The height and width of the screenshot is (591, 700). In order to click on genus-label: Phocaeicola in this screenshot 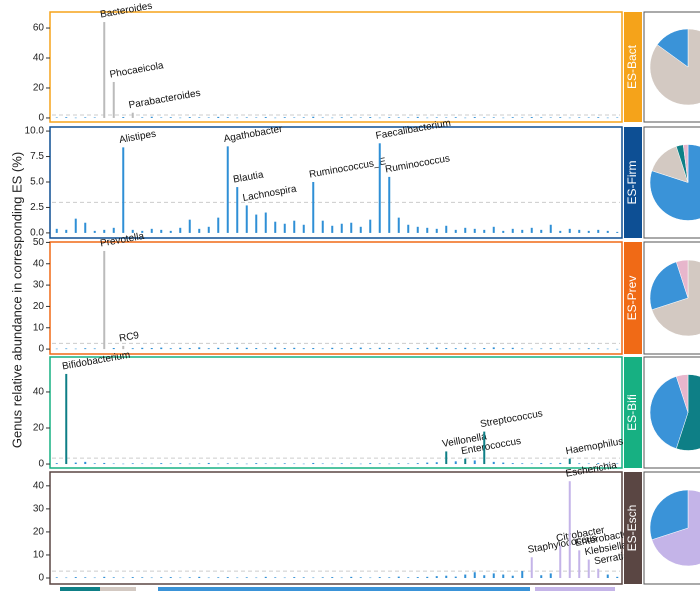, I will do `click(137, 70)`.